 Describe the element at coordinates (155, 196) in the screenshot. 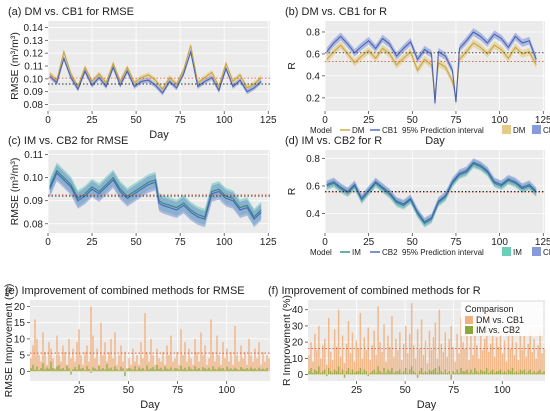

I see `band-cb2` at that location.